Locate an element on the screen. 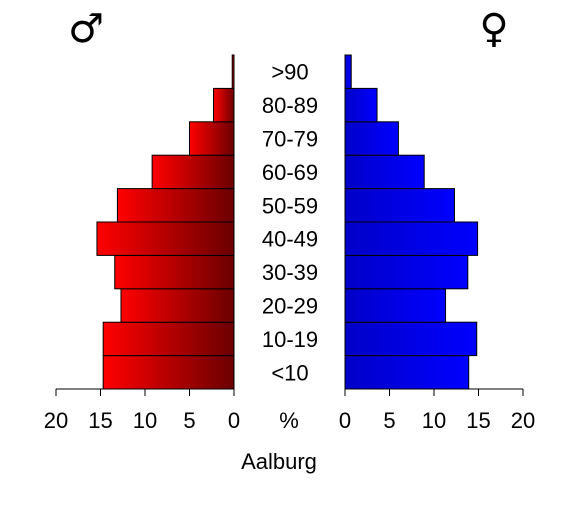 This screenshot has height=512, width=579. age-group-label-0: <10 is located at coordinates (289, 372).